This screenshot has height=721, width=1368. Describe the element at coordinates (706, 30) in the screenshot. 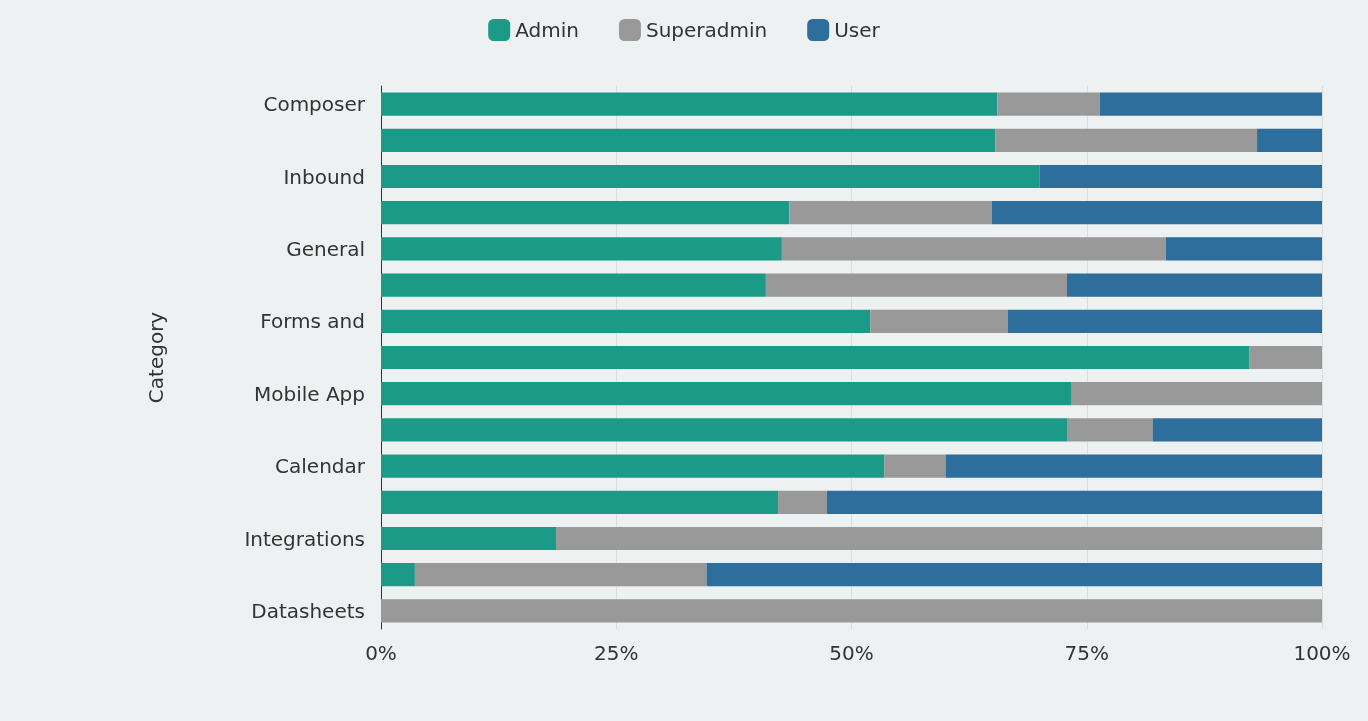

I see `legend-label: Superadmin` at that location.